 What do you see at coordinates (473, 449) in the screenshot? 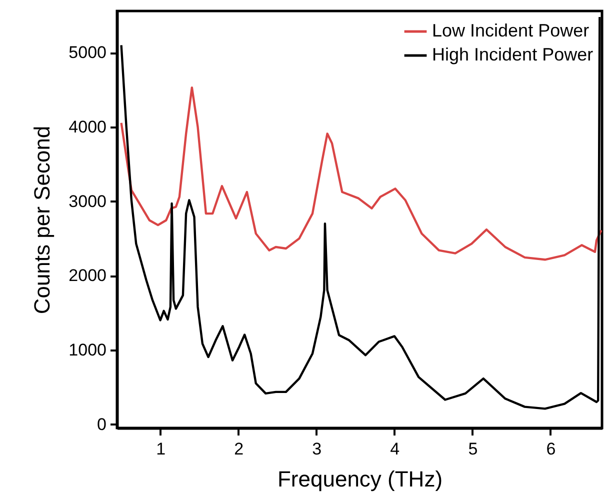
I see `x-tick-label: 5` at bounding box center [473, 449].